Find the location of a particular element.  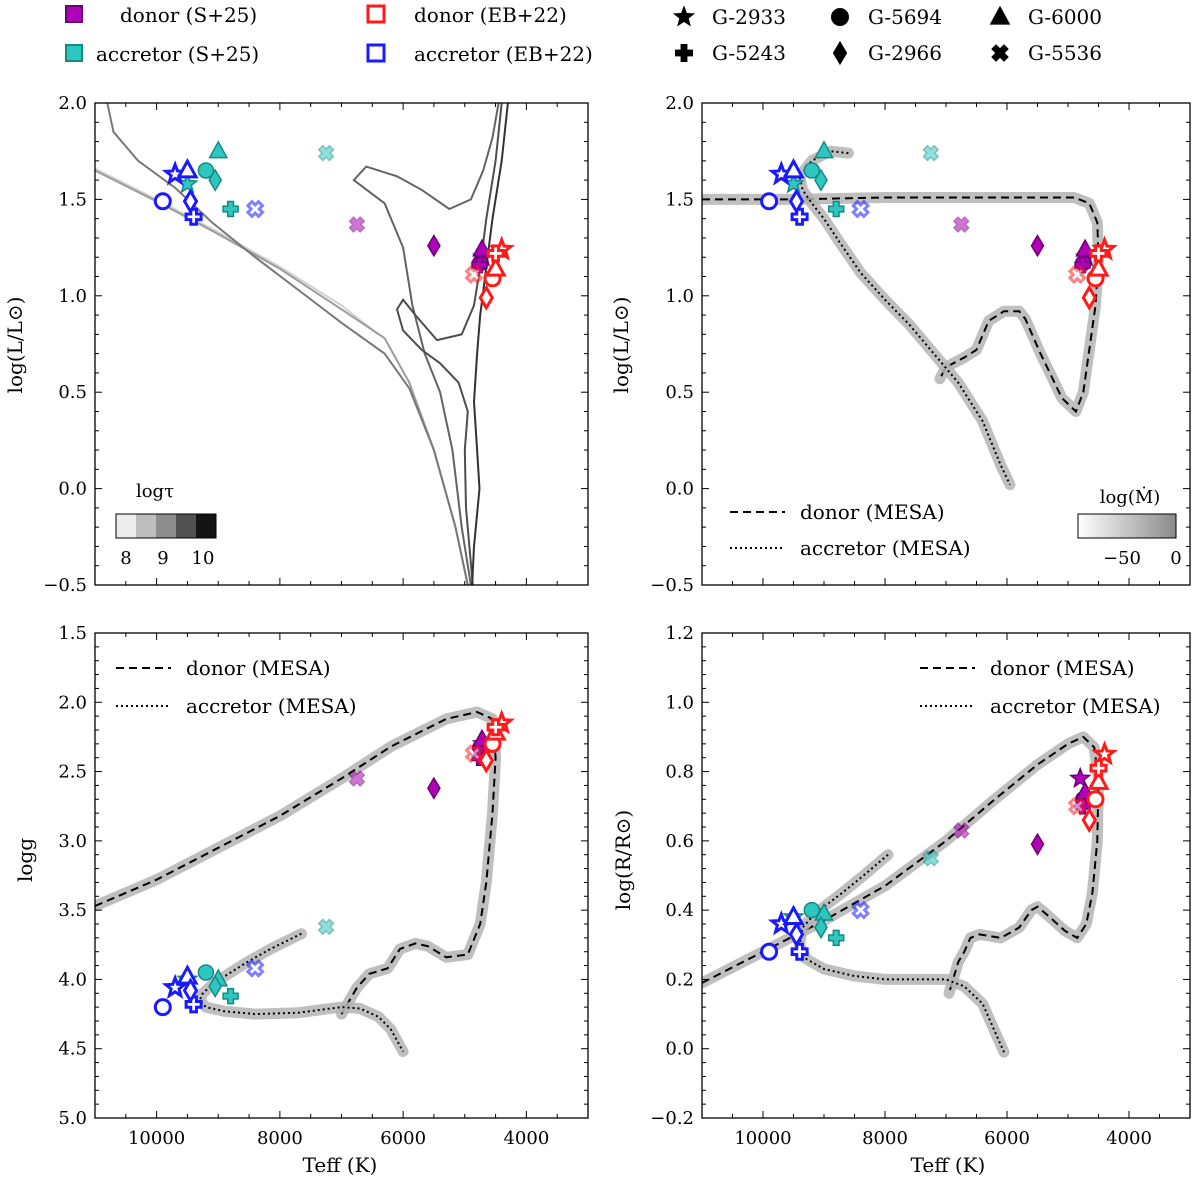

y-tick-label: 0.2 is located at coordinates (679, 979).